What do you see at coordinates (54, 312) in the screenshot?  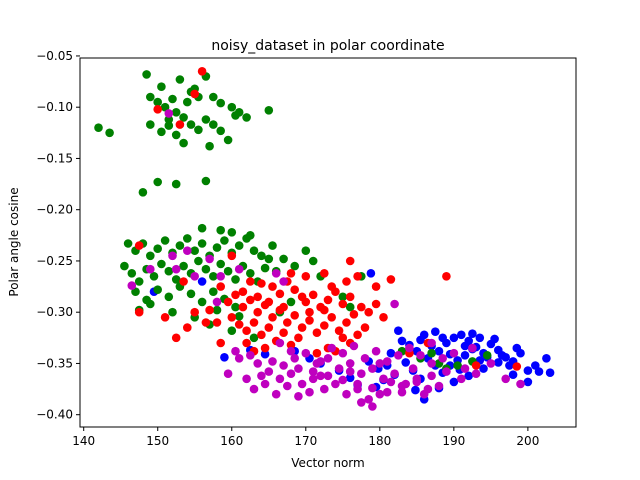 I see `y-tick-label: −0.30` at bounding box center [54, 312].